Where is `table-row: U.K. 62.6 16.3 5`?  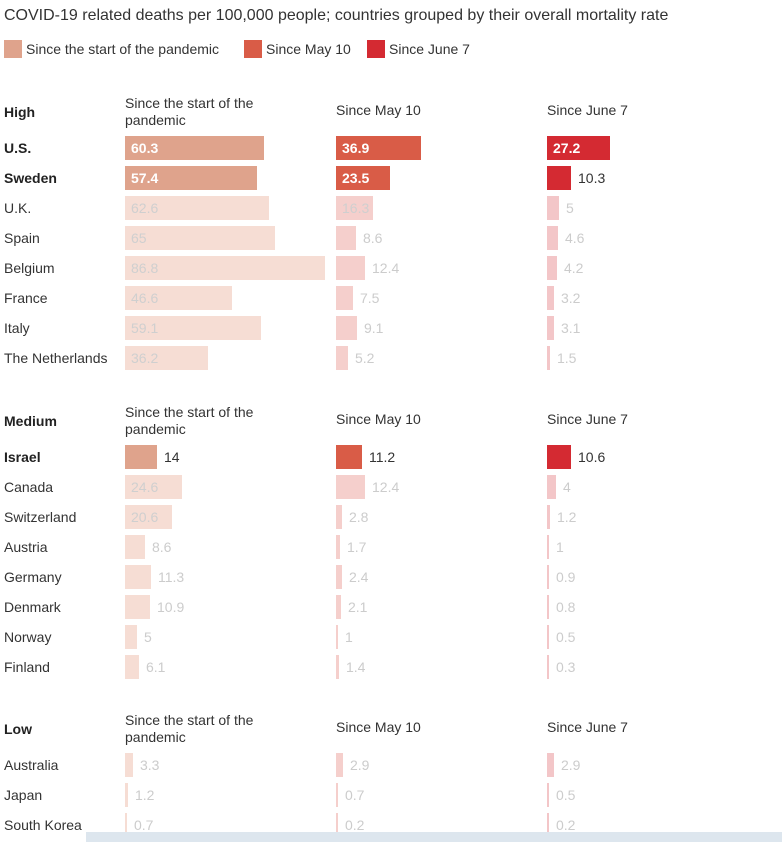 table-row: U.K. 62.6 16.3 5 is located at coordinates (391, 208).